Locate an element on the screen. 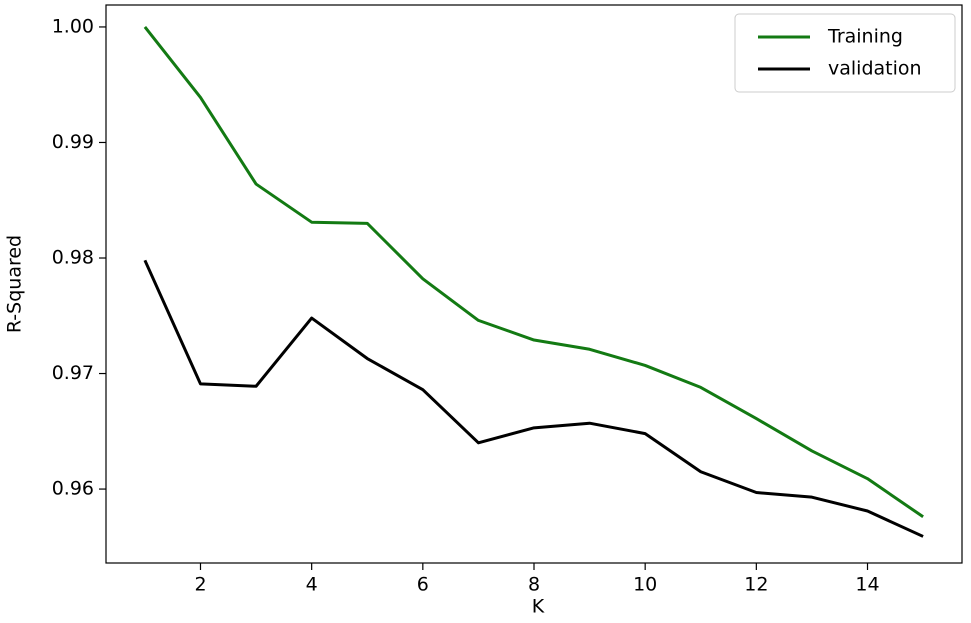  y-tick-label: 0.99 is located at coordinates (73, 142).